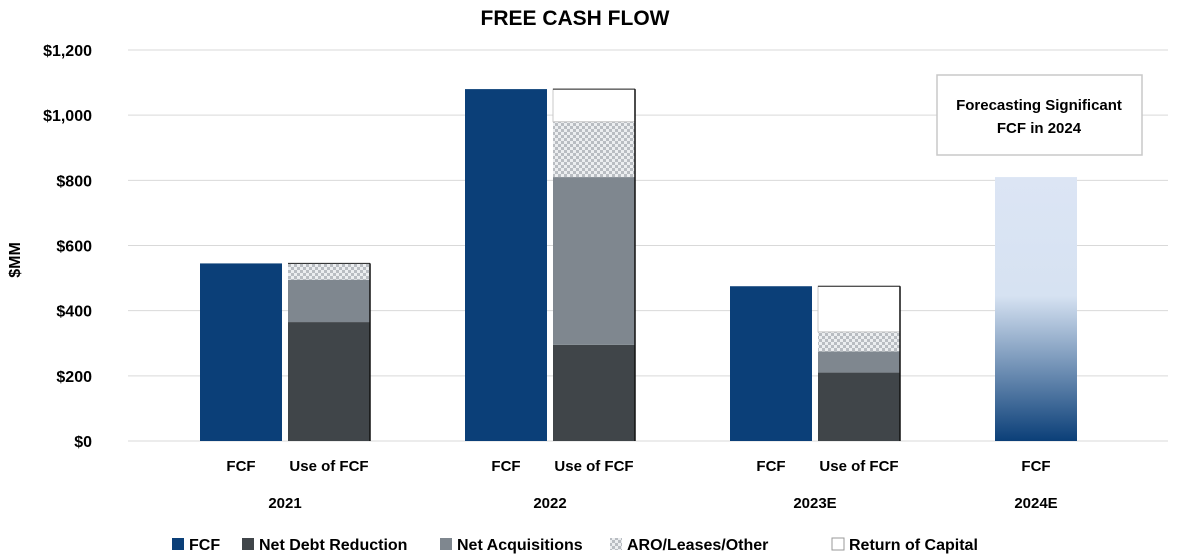 The width and height of the screenshot is (1178, 559). What do you see at coordinates (67, 51) in the screenshot?
I see `y-tick-label: $1,200` at bounding box center [67, 51].